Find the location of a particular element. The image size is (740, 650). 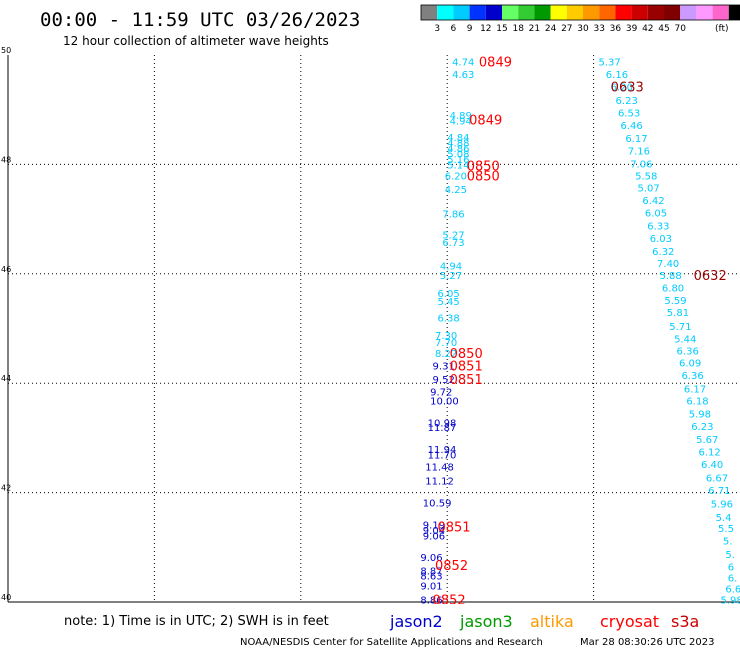

wave-height-label: 6.23 is located at coordinates (627, 101).